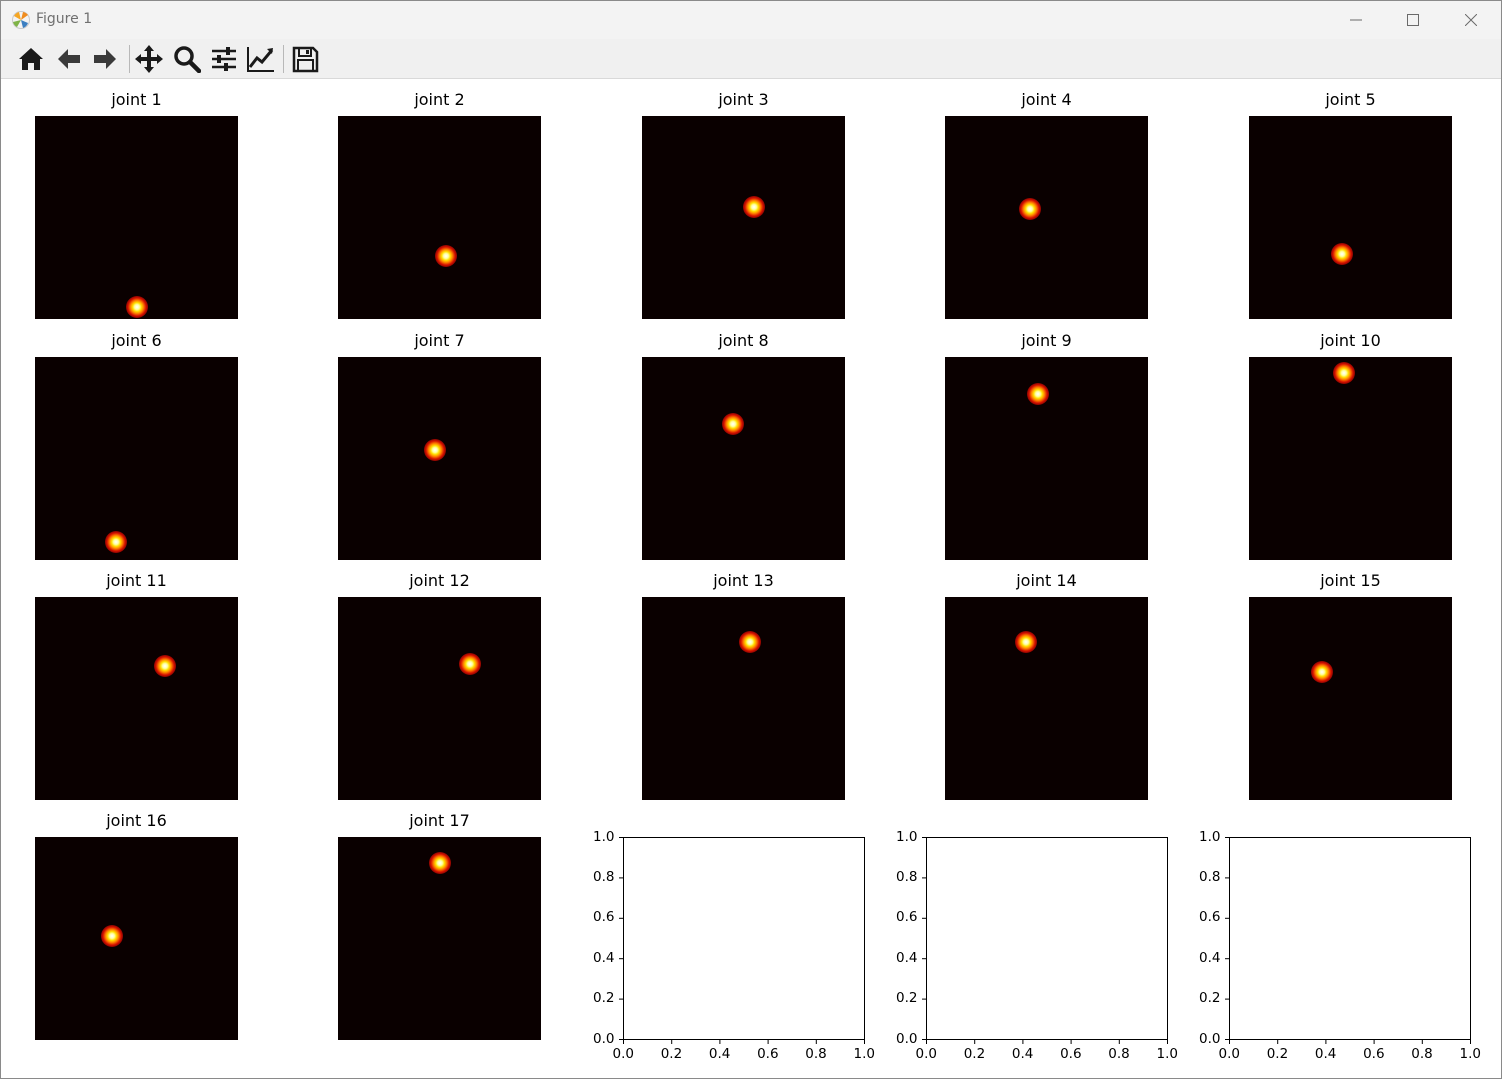 The width and height of the screenshot is (1502, 1079). What do you see at coordinates (136, 340) in the screenshot?
I see `heatmap-title: joint 6` at bounding box center [136, 340].